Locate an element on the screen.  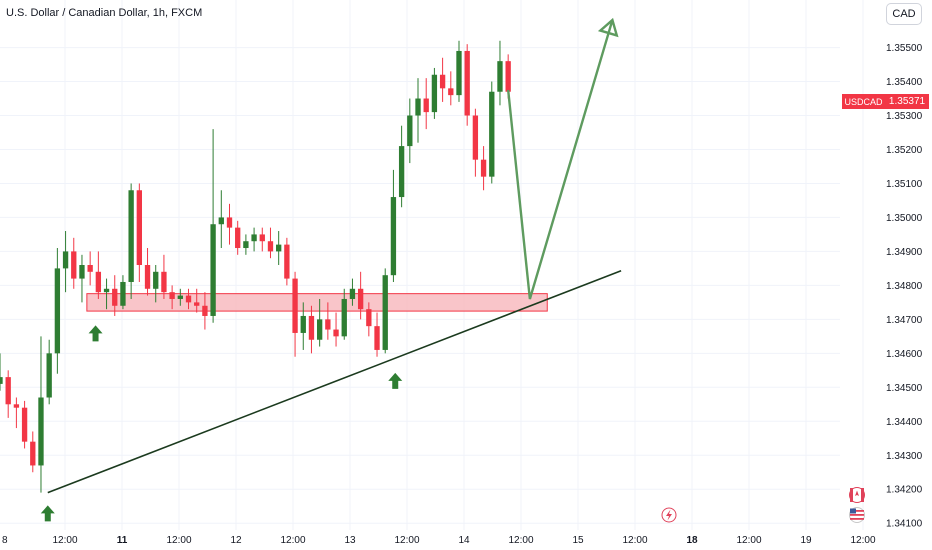
projection-arrowhead is located at coordinates (608, 27).